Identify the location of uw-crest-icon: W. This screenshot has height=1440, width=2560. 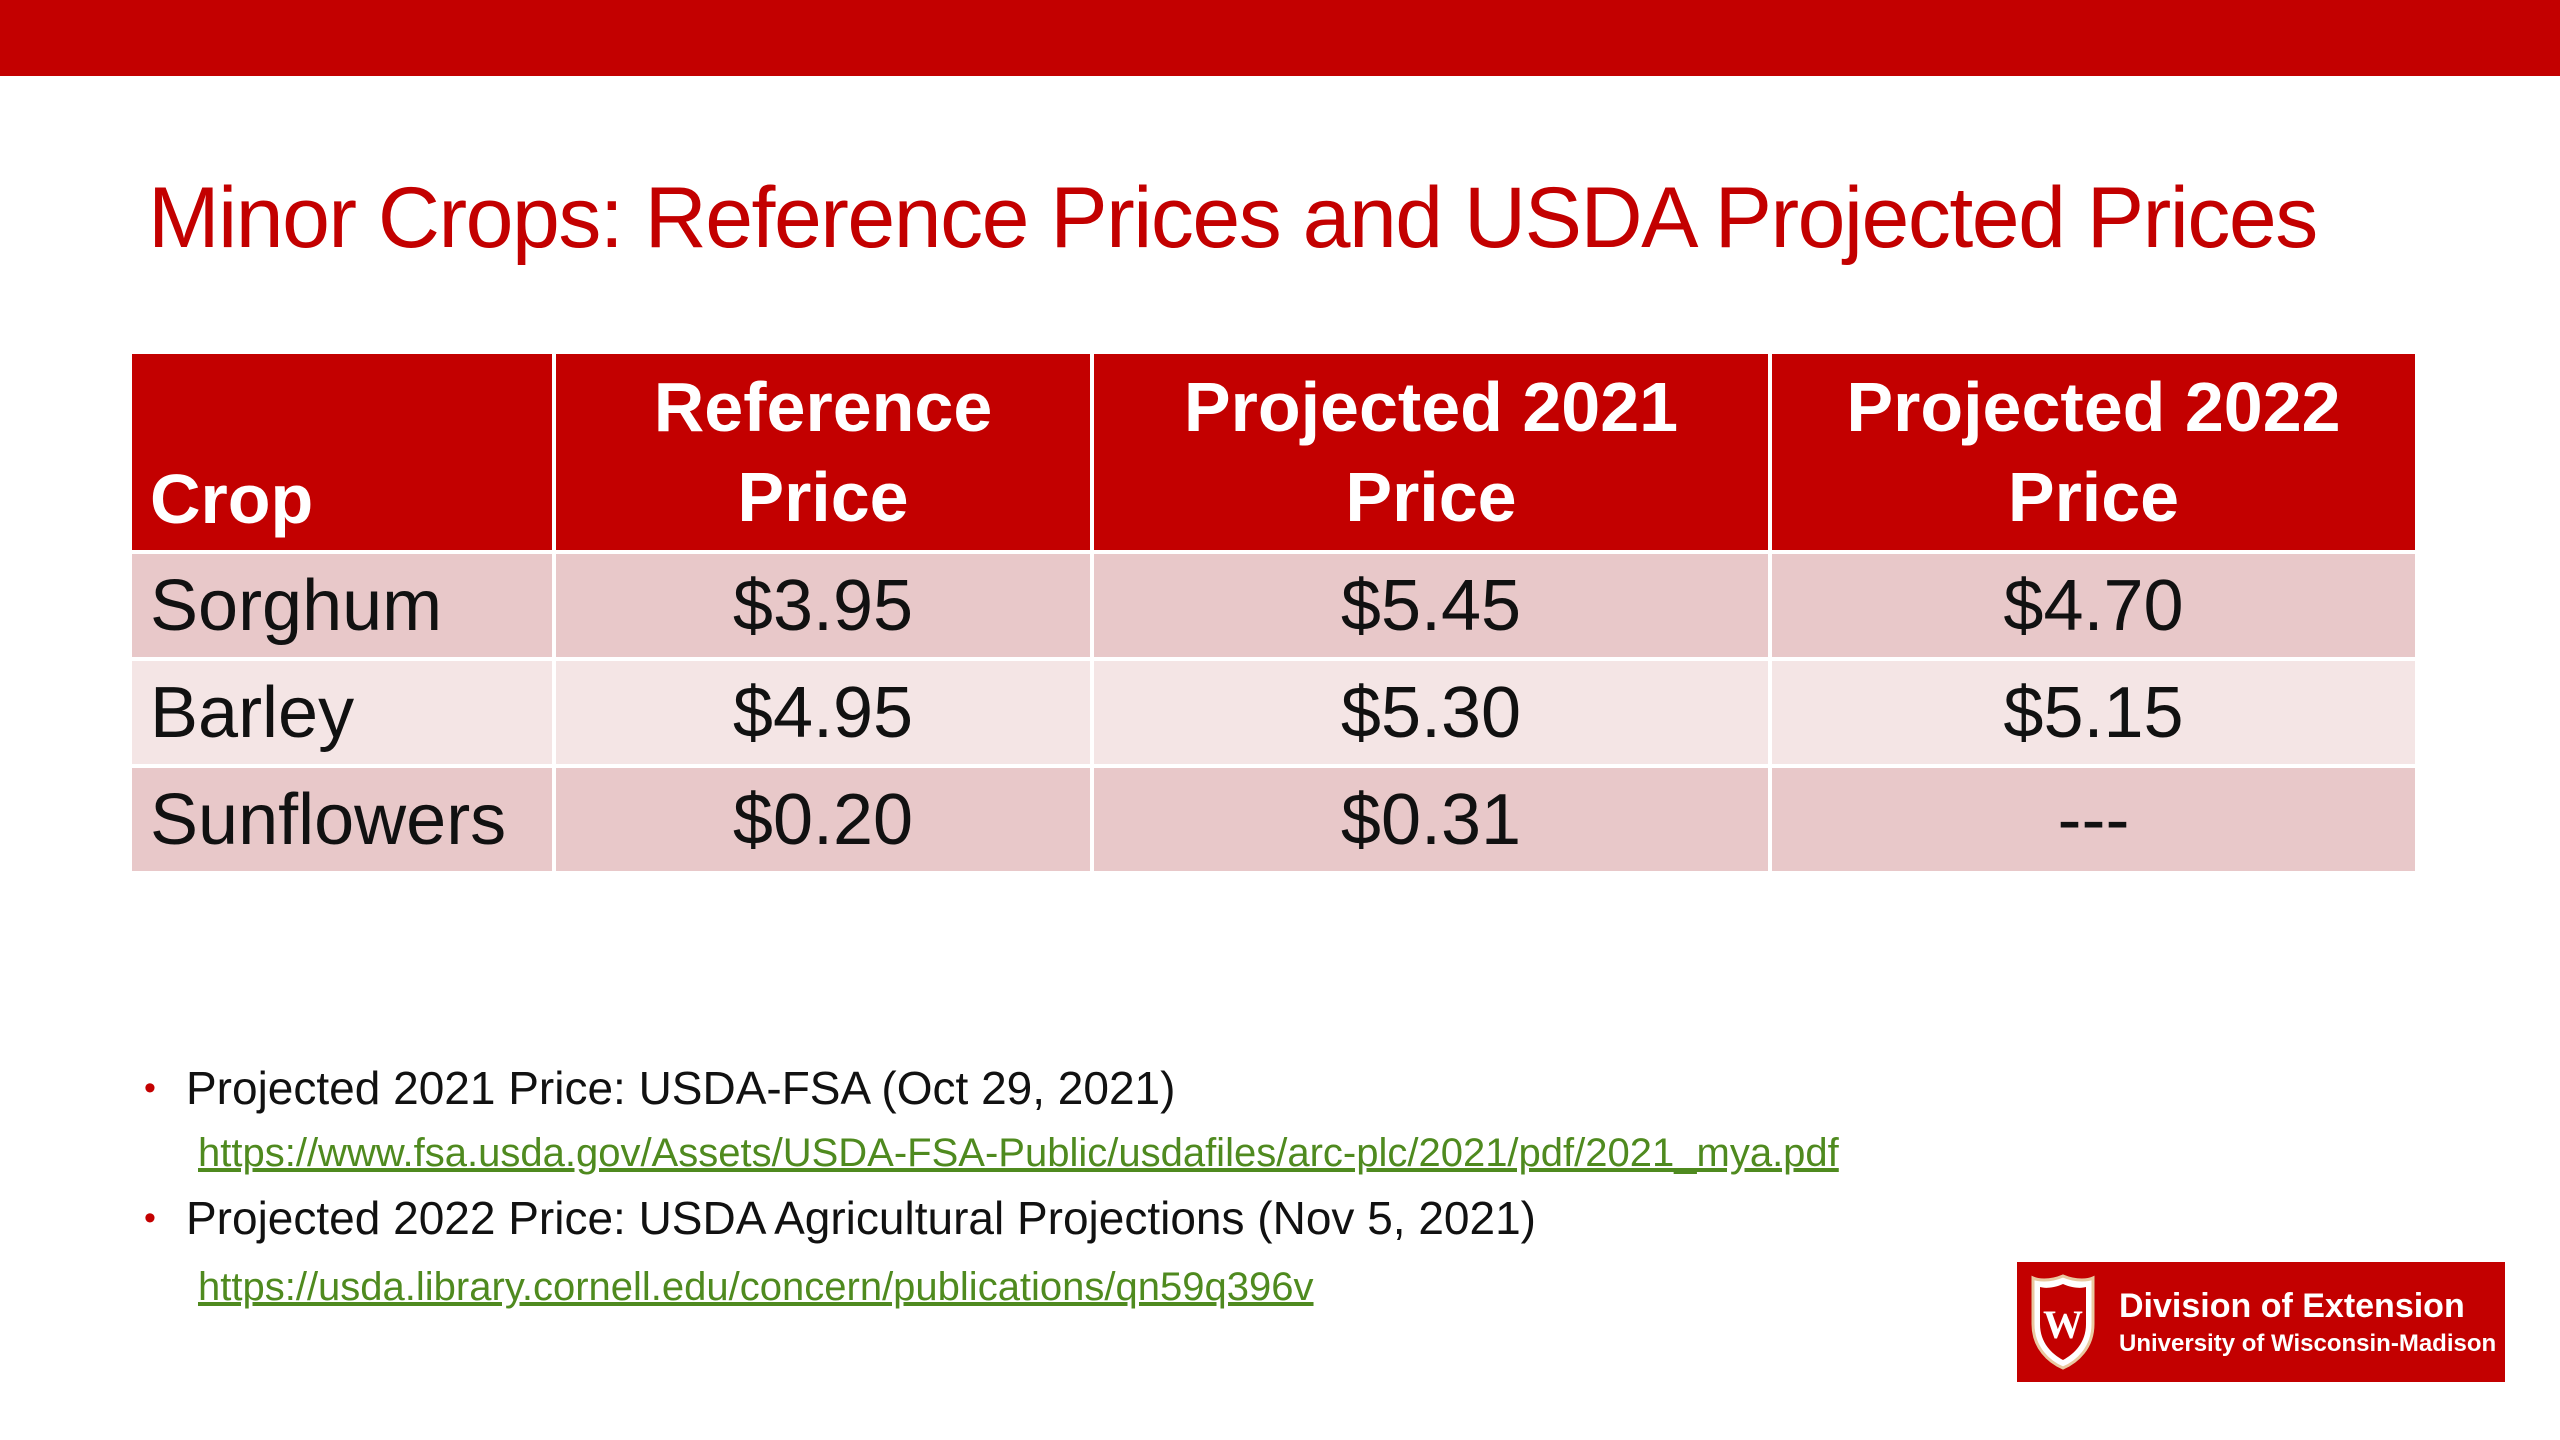
(2063, 1322).